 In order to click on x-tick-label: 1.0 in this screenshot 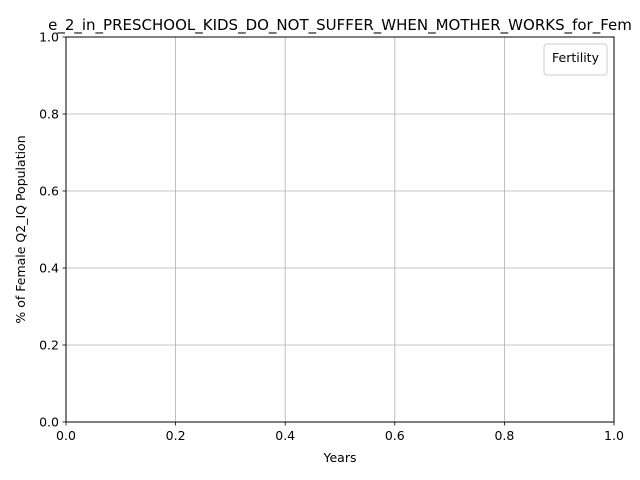, I will do `click(614, 435)`.